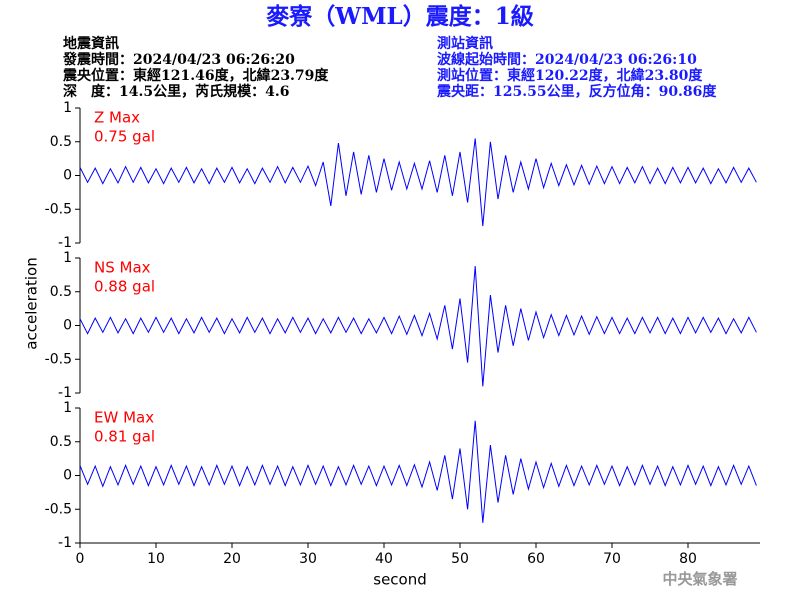 Image resolution: width=800 pixels, height=600 pixels. I want to click on info-text: 深 度：14.5公里，芮氏規模：4.6, so click(176, 91).